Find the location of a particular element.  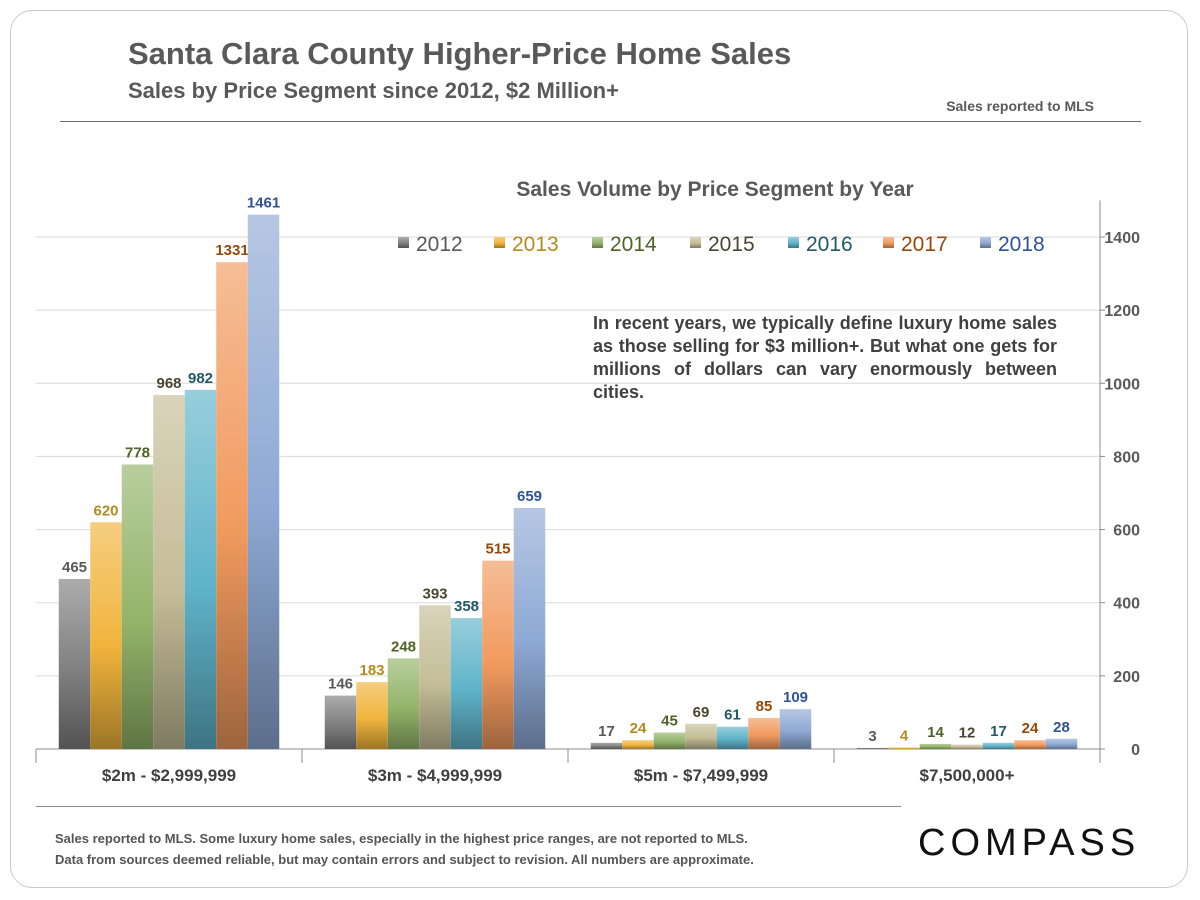

data-label: 14 is located at coordinates (935, 732).